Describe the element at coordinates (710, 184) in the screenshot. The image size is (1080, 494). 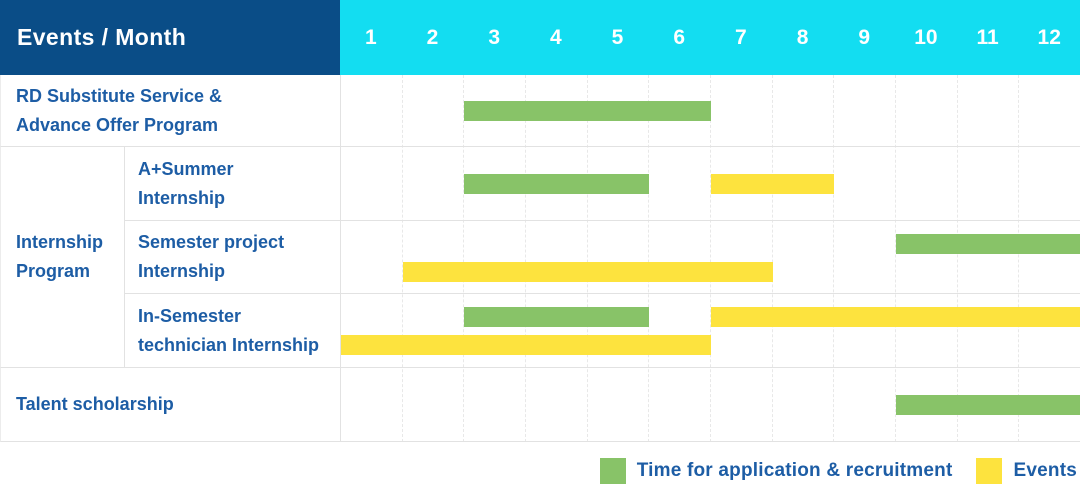
I see `gantt-track-a-plus-summer-internship` at that location.